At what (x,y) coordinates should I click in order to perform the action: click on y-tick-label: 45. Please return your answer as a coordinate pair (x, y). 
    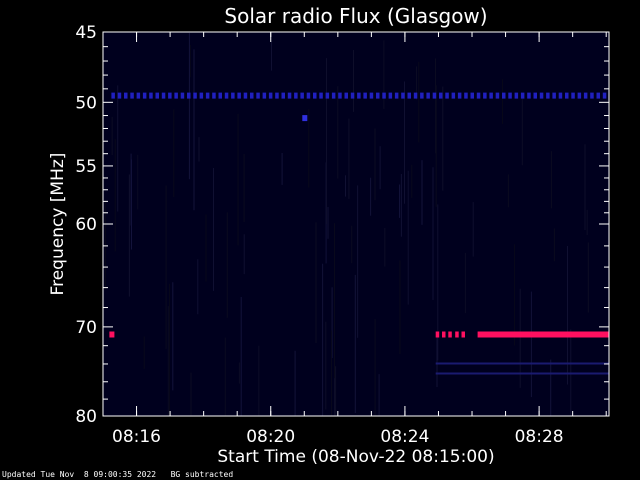
    Looking at the image, I should click on (86, 33).